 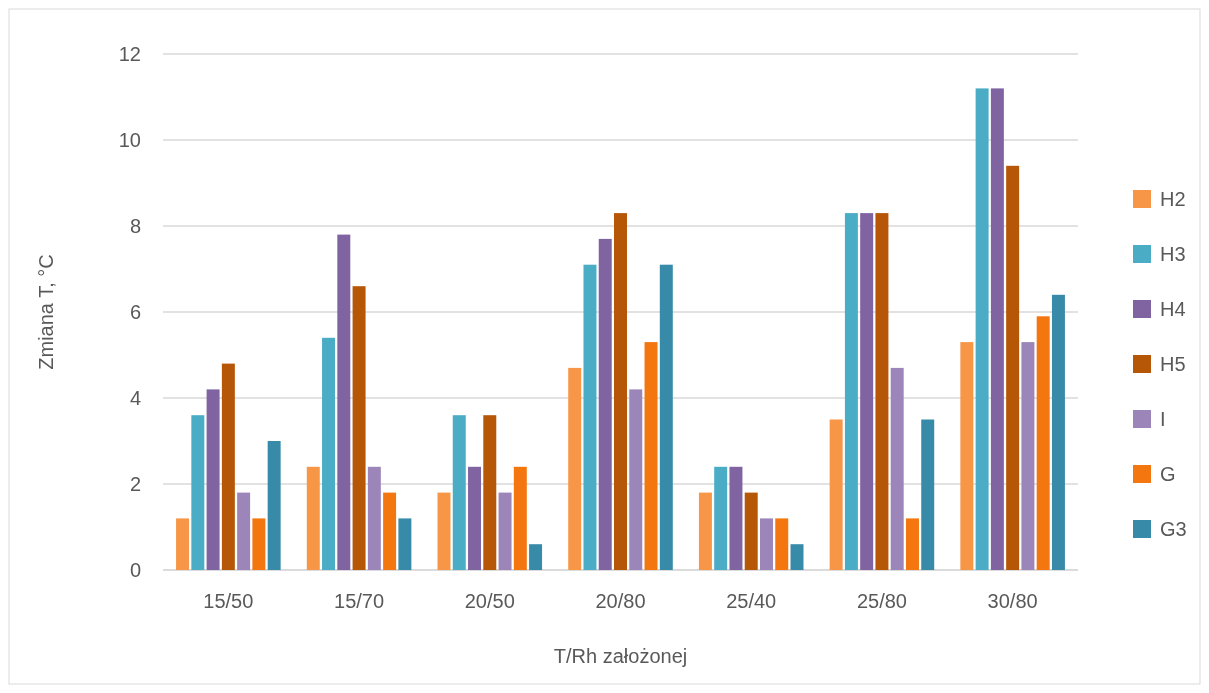 I want to click on y-axis-title: Zmiana T, °C, so click(x=46, y=312).